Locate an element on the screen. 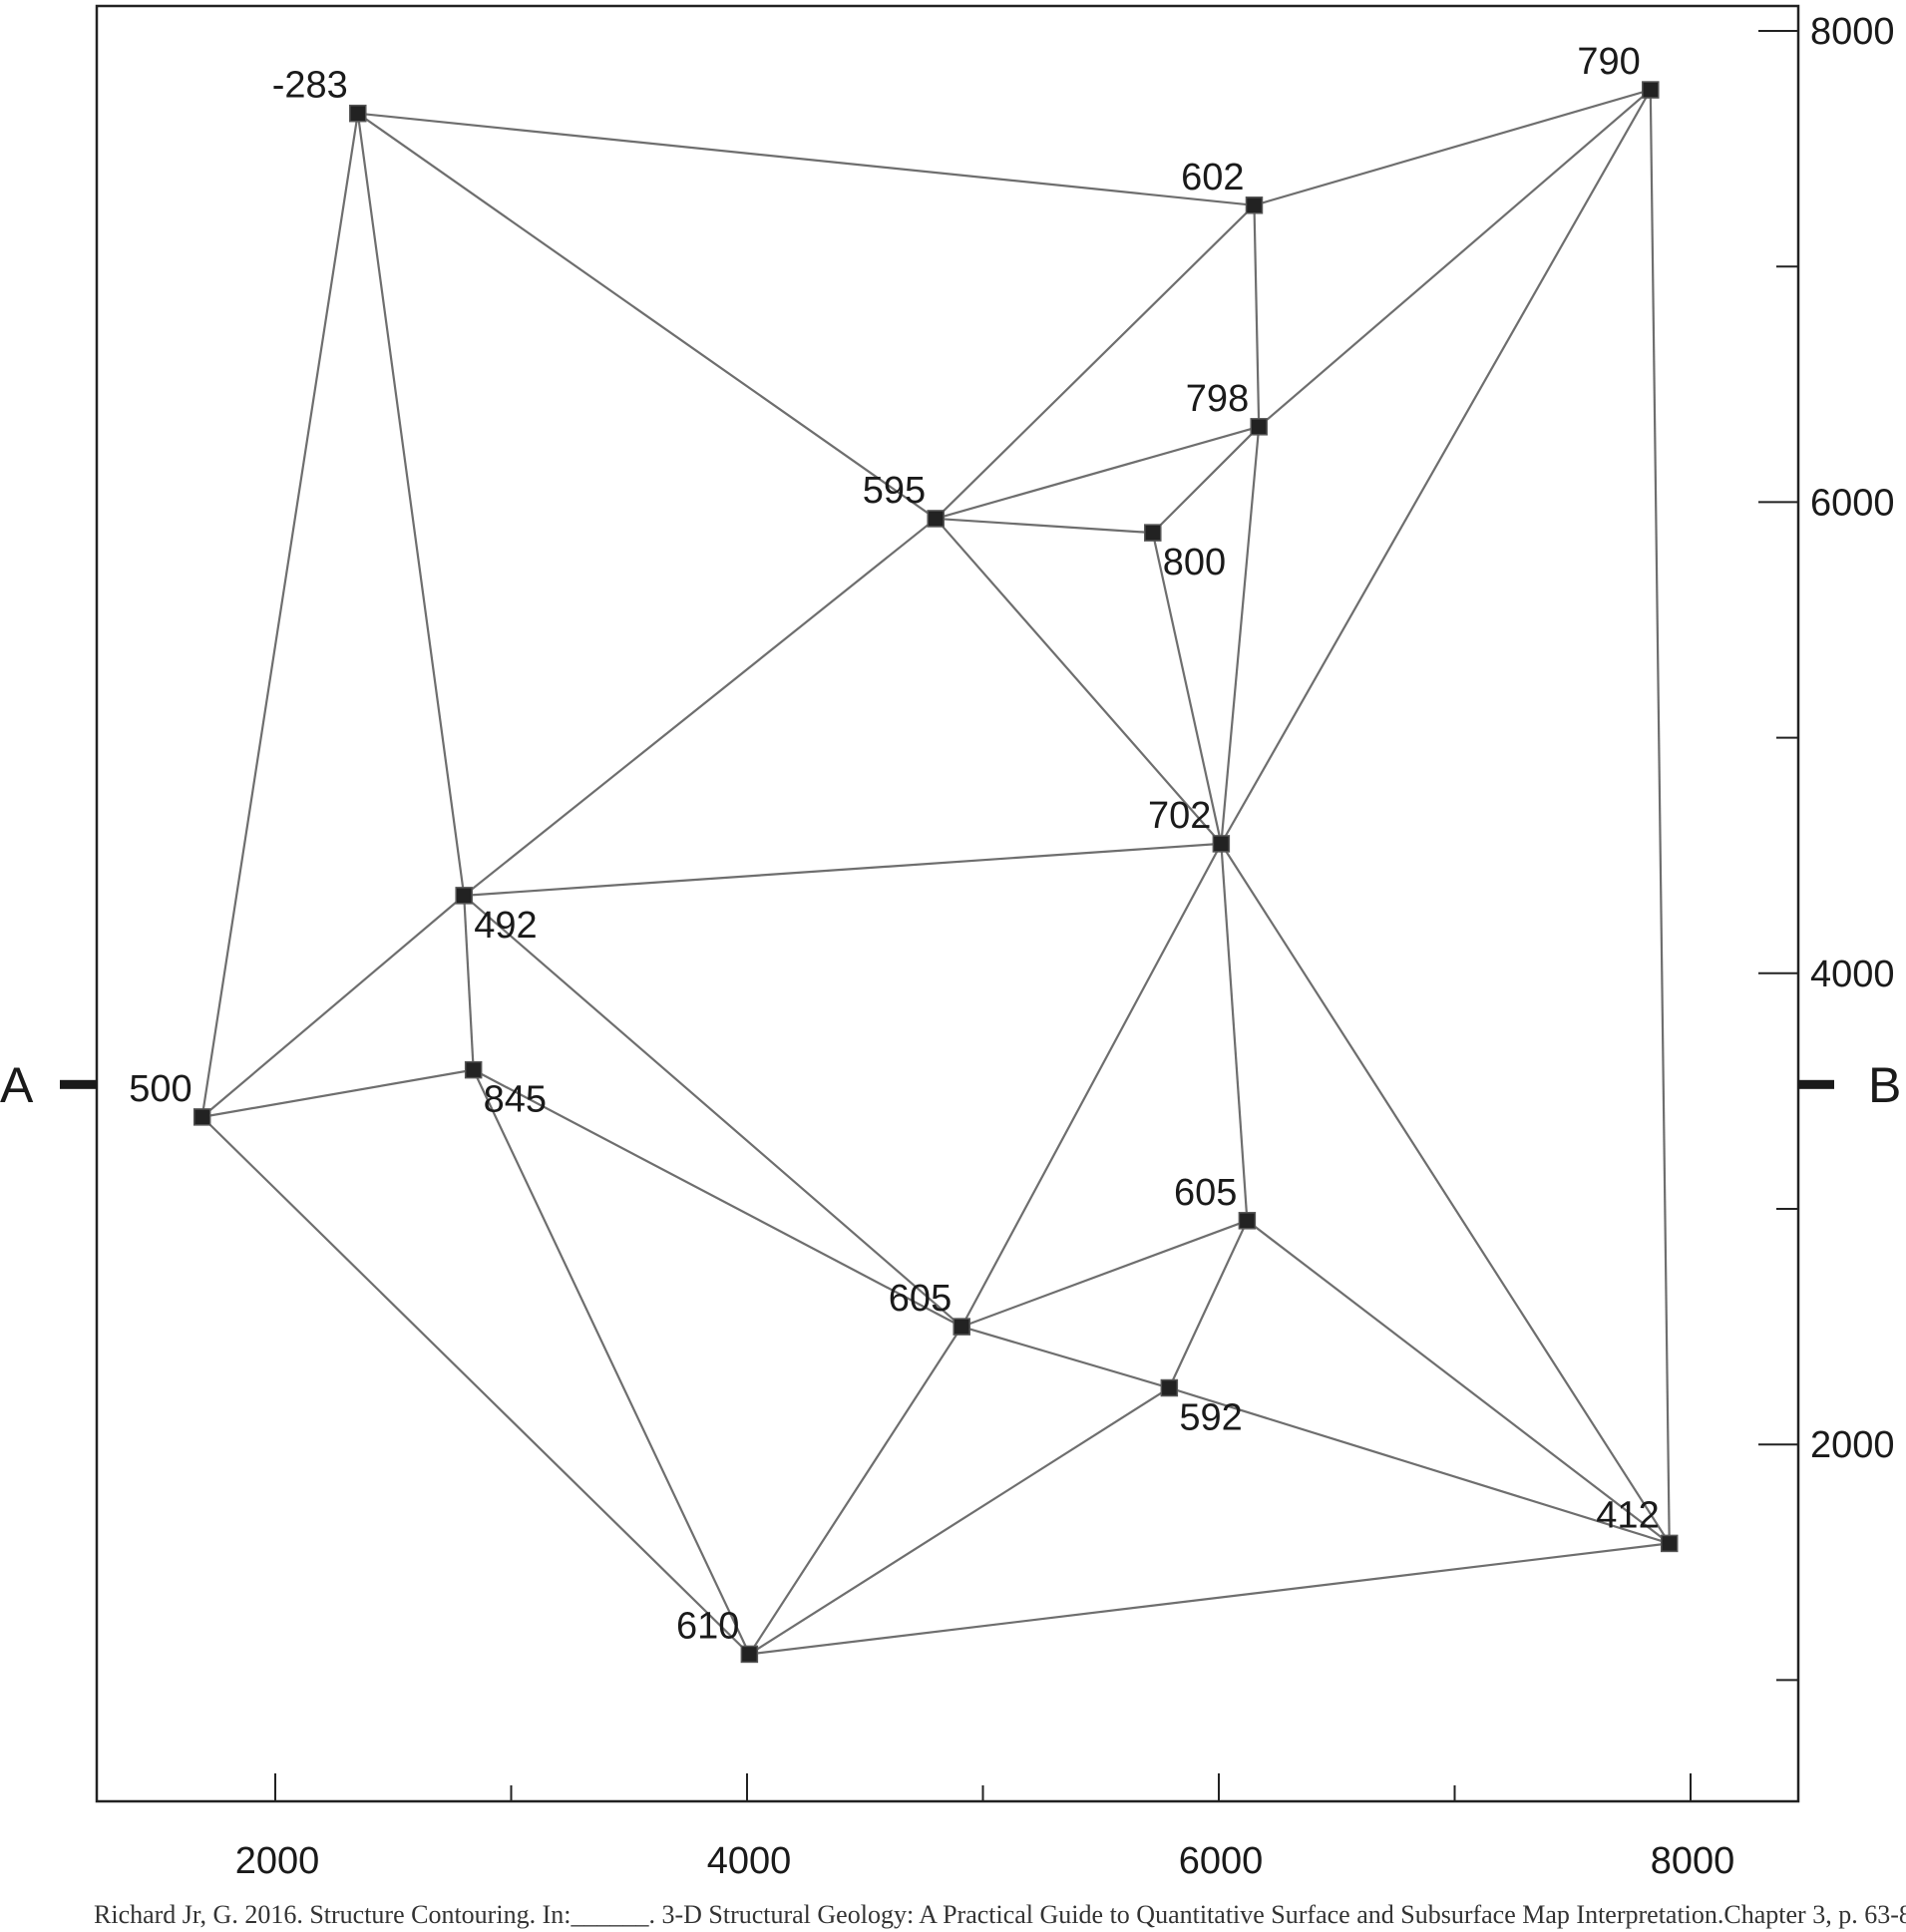  well-marker-w11 is located at coordinates (1247, 1221).